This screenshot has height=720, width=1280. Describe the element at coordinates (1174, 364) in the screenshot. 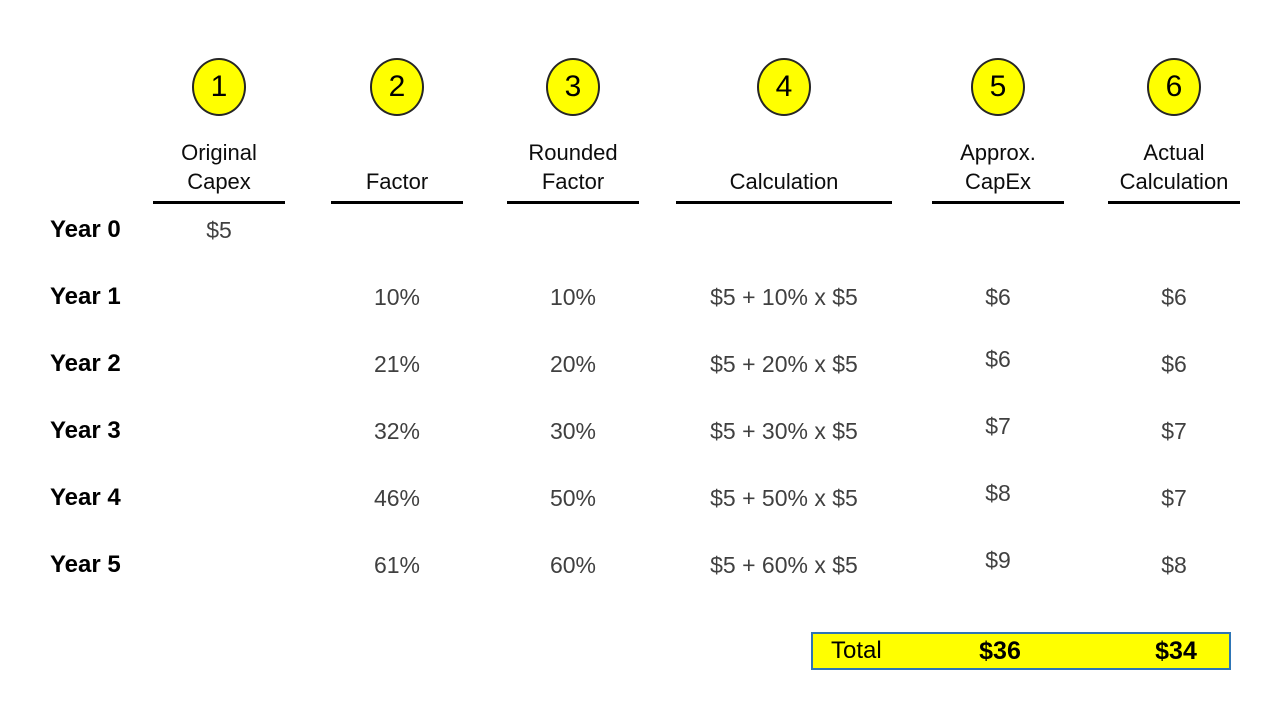

I see `cell-year2-actual-calculation: $6` at that location.